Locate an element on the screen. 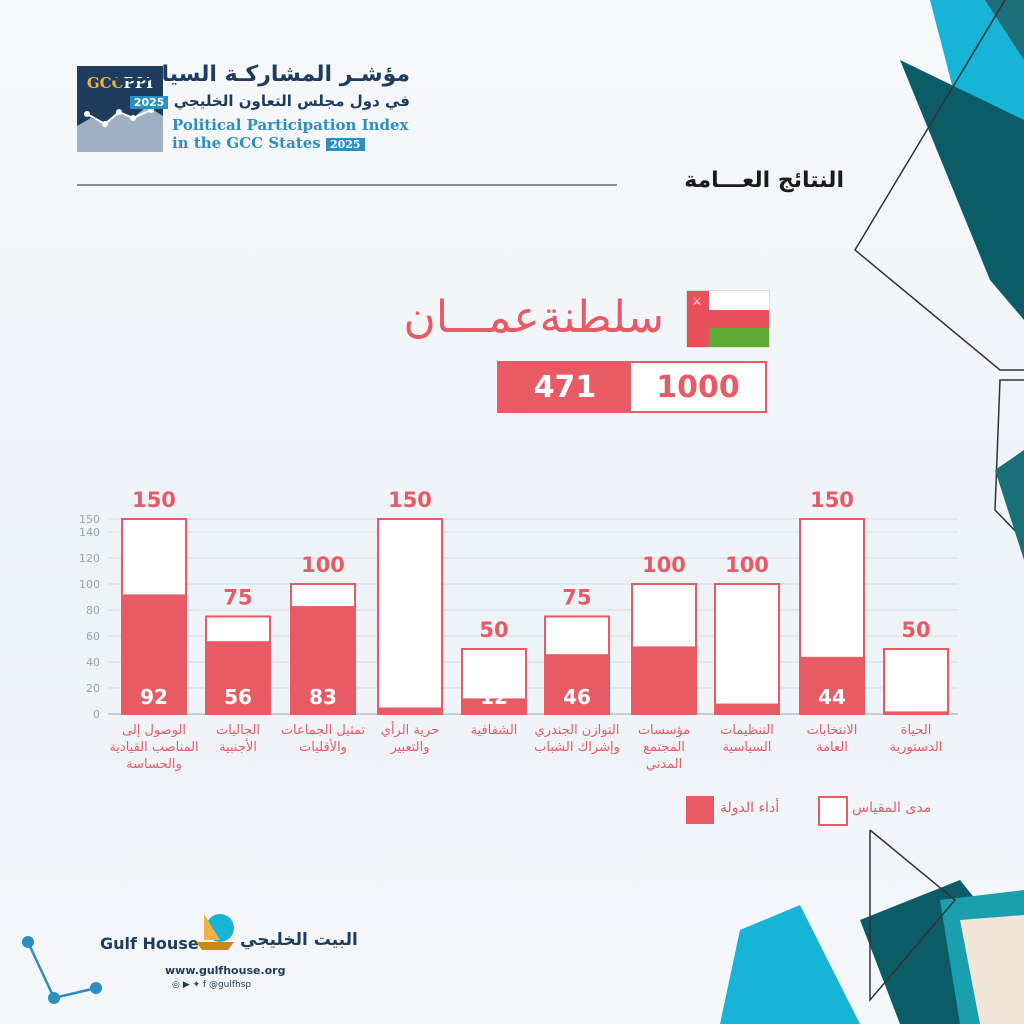  index-title-ar: مؤشـر المشاركـة السياسيـة is located at coordinates (260, 74).